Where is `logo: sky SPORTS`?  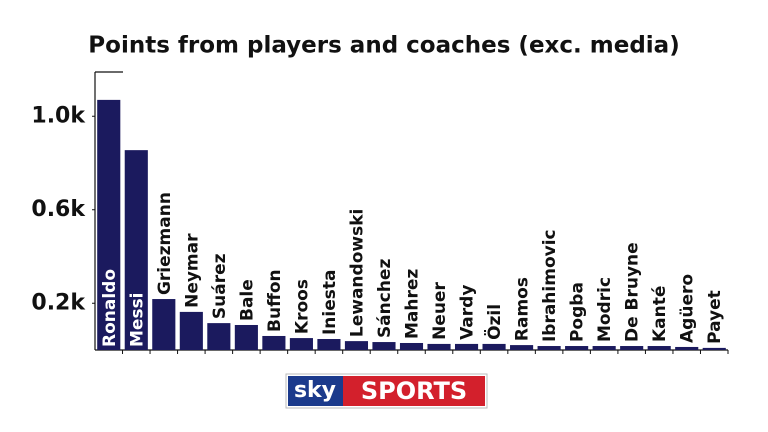
logo: sky SPORTS is located at coordinates (386, 391).